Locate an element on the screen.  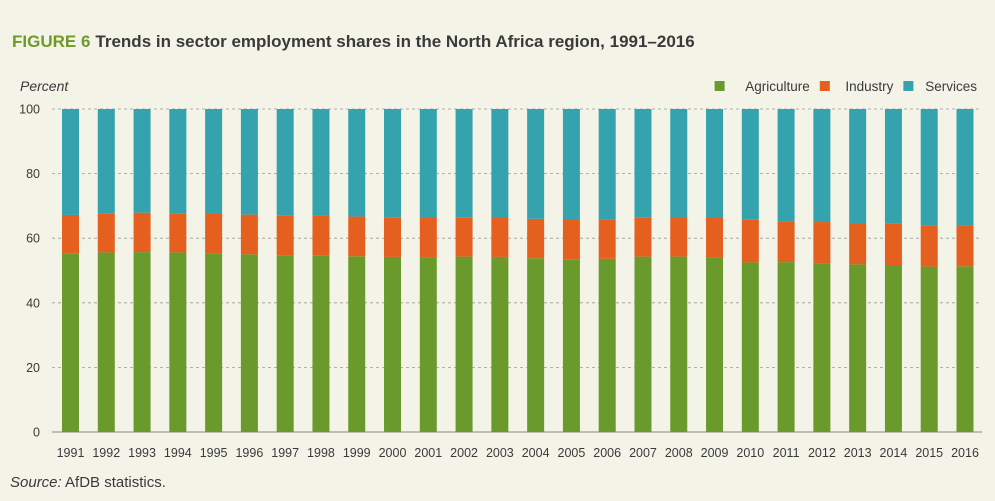
x-tick-label: 2015 is located at coordinates (929, 453).